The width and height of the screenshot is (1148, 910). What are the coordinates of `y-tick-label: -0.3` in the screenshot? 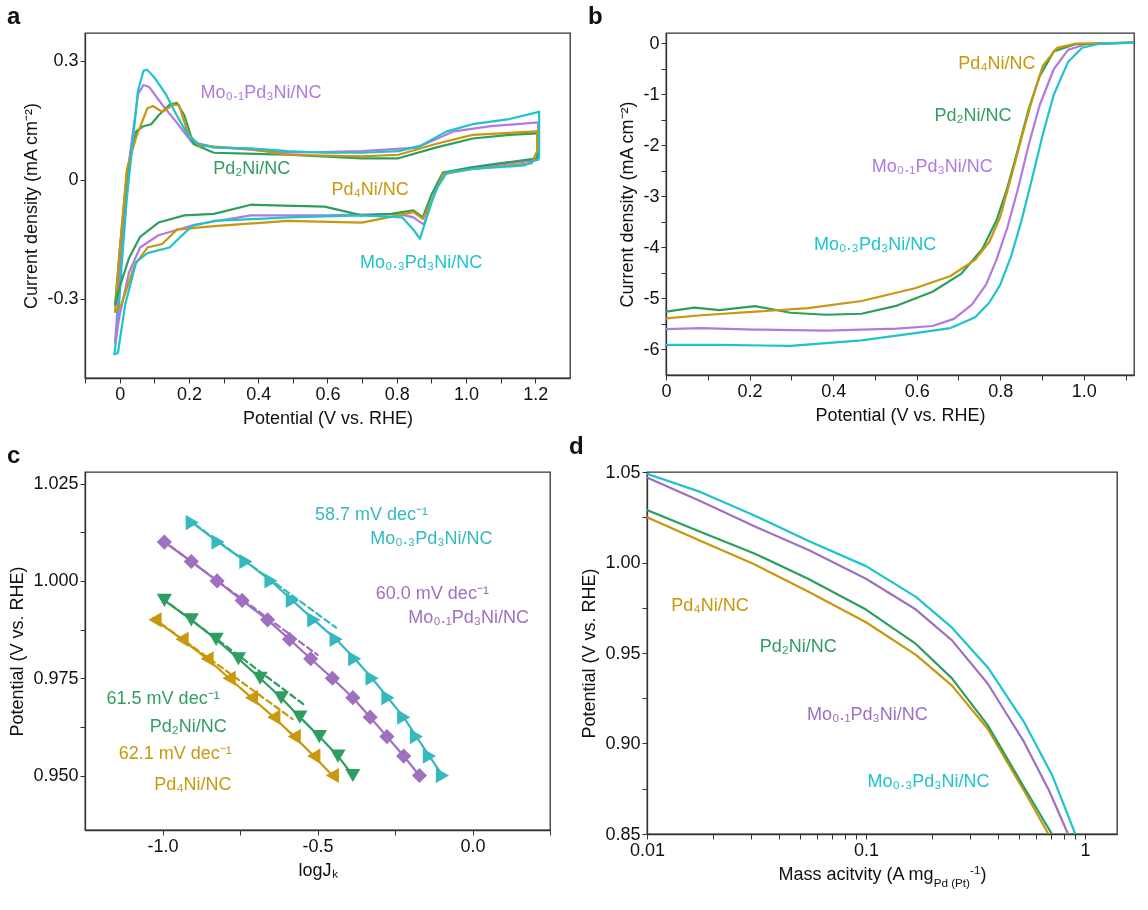 It's located at (63, 298).